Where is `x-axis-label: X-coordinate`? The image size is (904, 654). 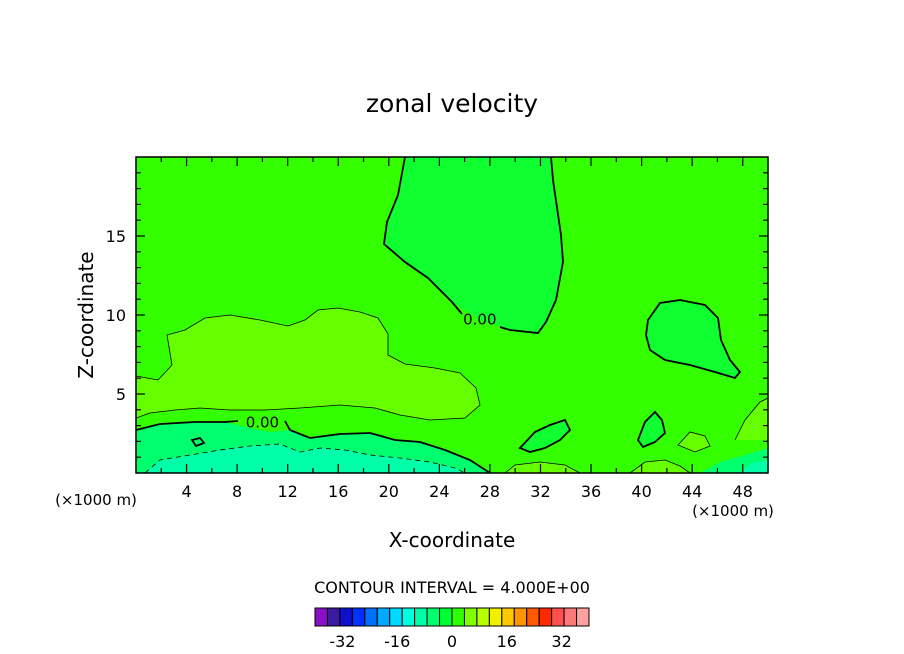 x-axis-label: X-coordinate is located at coordinates (452, 540).